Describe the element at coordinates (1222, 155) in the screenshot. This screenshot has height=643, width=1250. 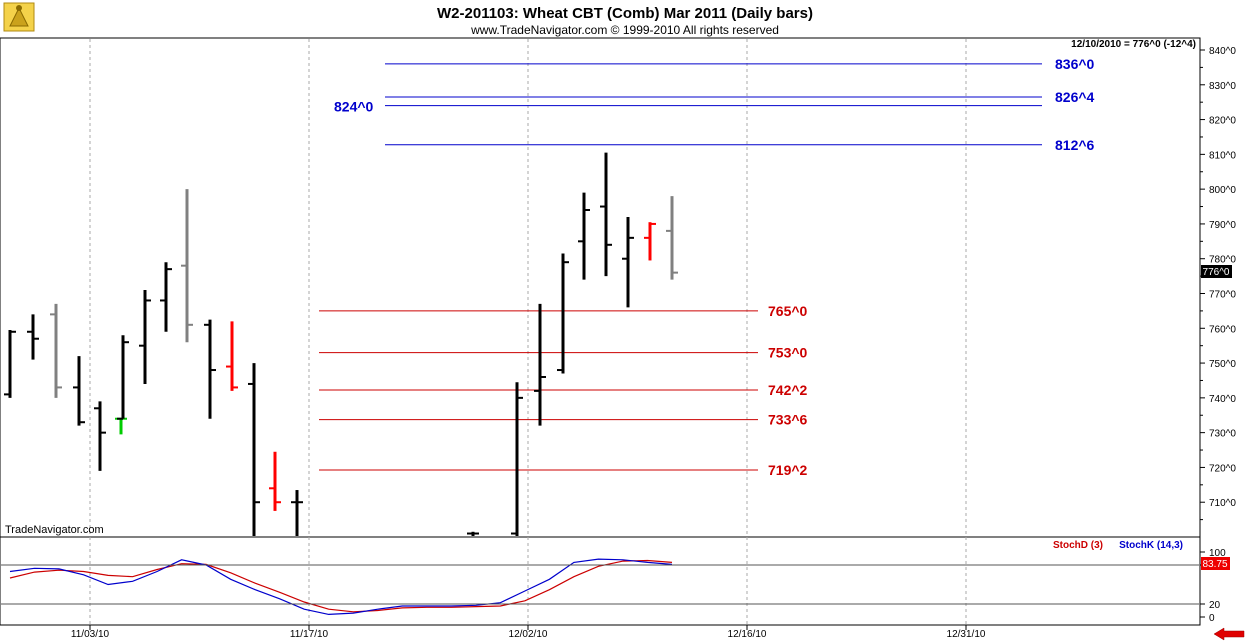
I see `y-tick-label: 810^0` at that location.